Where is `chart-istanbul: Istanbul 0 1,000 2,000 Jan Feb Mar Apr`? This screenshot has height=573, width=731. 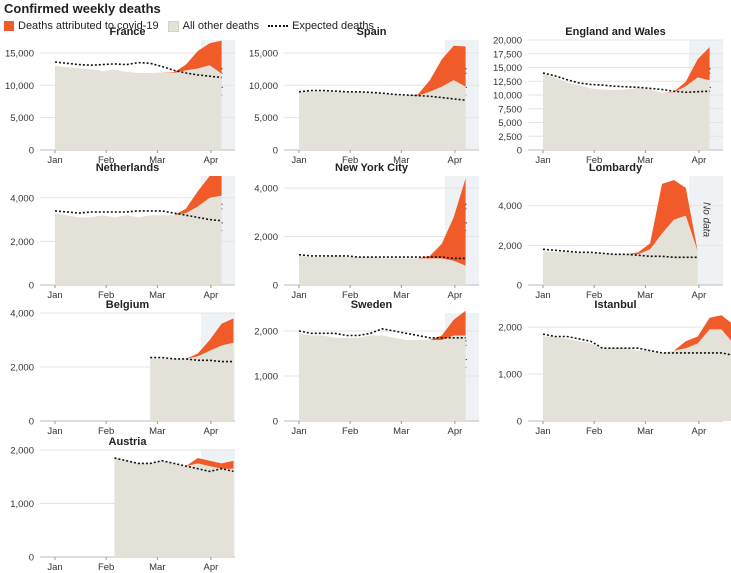 chart-istanbul: Istanbul 0 1,000 2,000 Jan Feb Mar Apr is located at coordinates (614, 368).